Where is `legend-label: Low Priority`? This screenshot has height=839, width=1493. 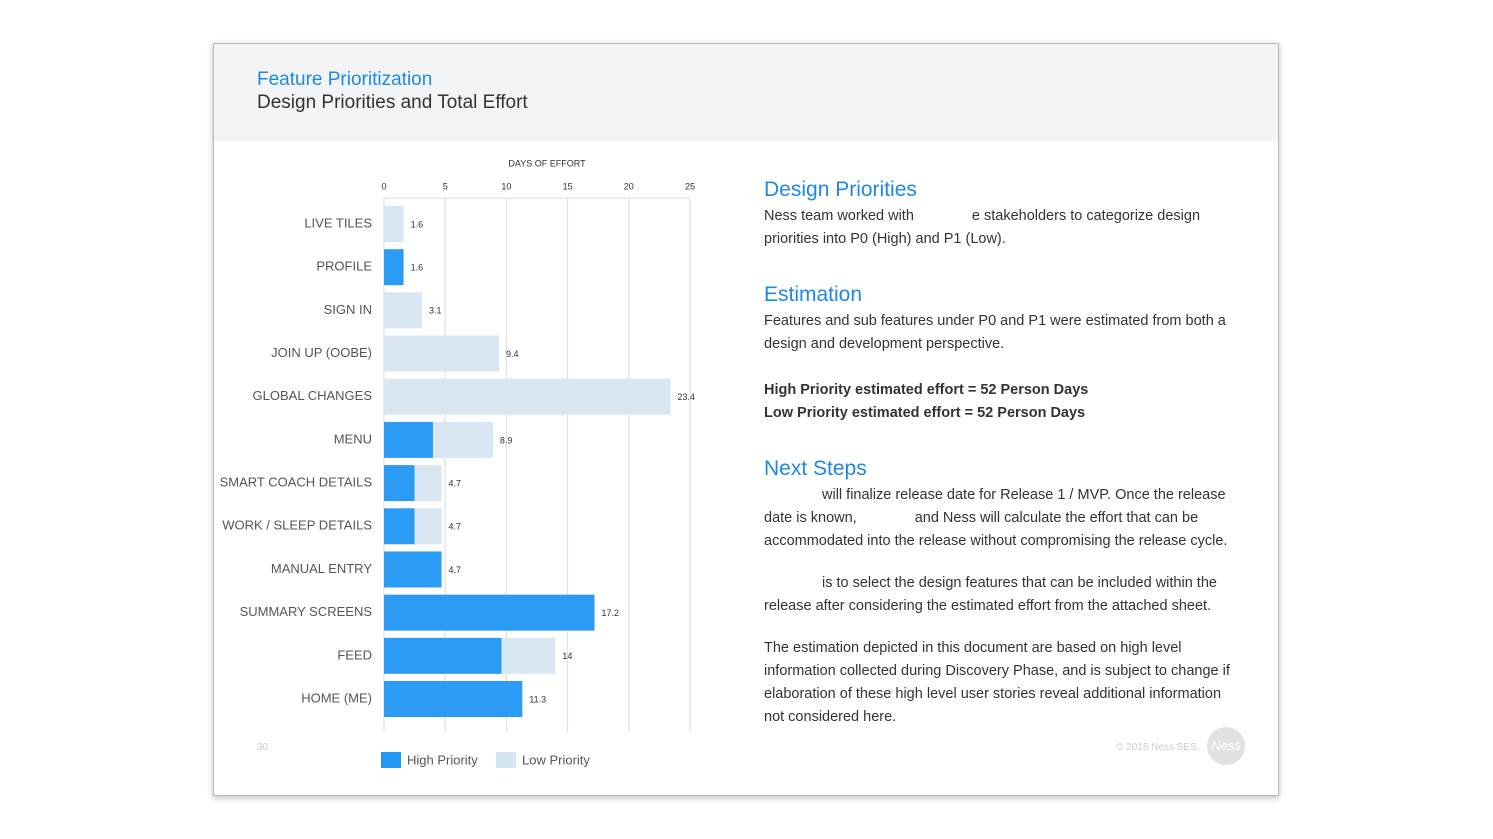 legend-label: Low Priority is located at coordinates (556, 759).